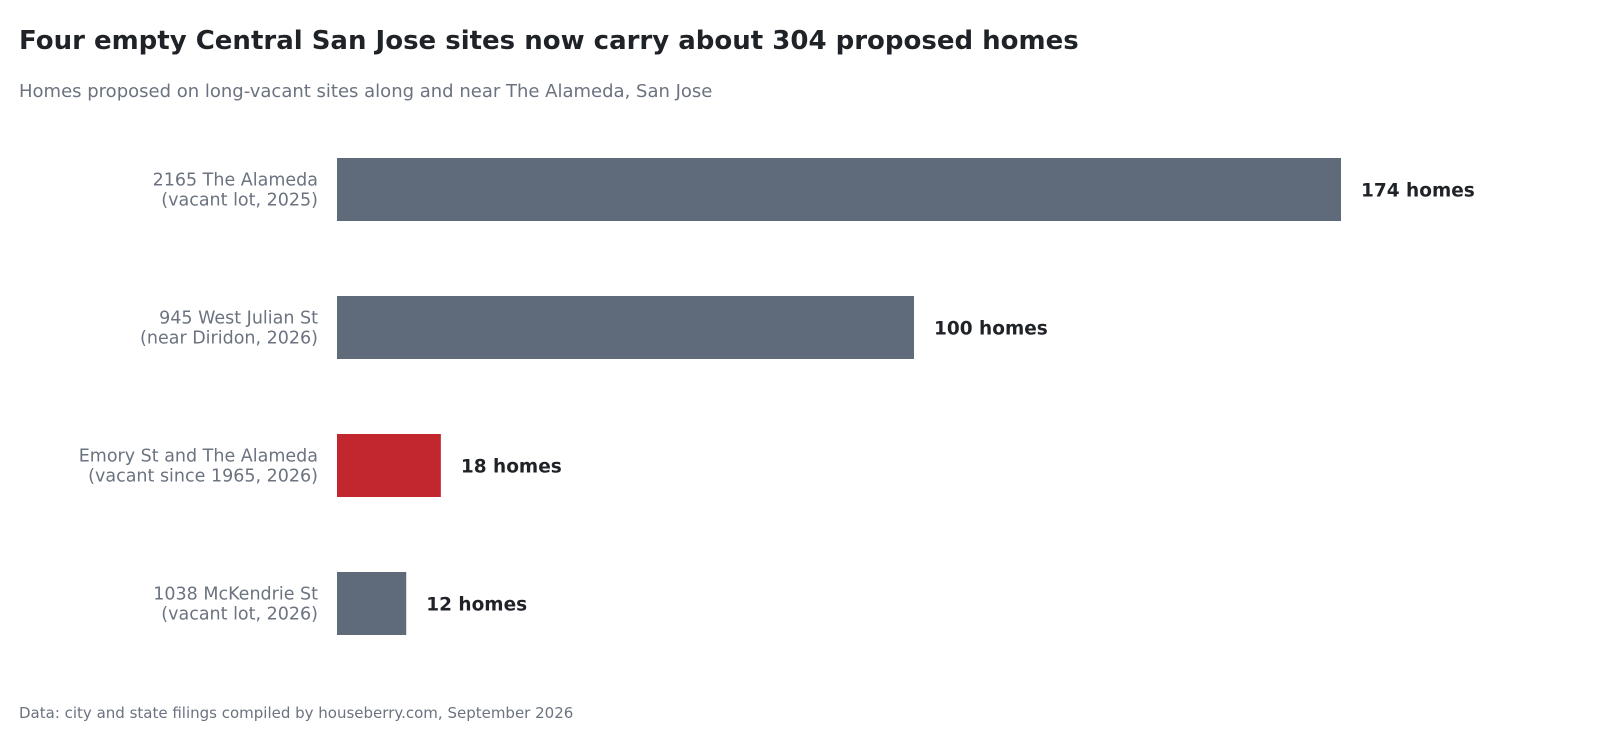 This screenshot has width=1600, height=740. I want to click on category-label-0: 2165 The Alameda (vacant lot, 2025), so click(235, 191).